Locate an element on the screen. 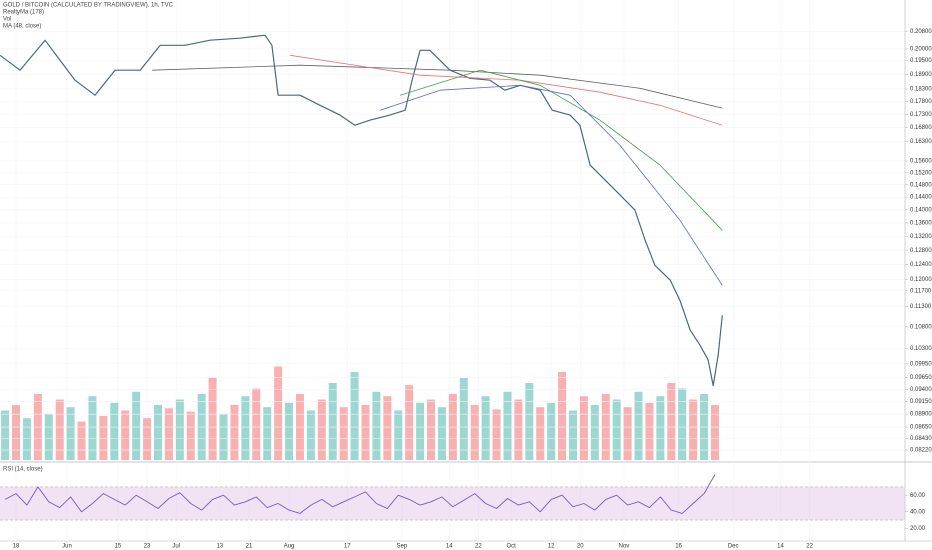 The height and width of the screenshot is (550, 932). y-tick-label: 0.20800 is located at coordinates (921, 32).